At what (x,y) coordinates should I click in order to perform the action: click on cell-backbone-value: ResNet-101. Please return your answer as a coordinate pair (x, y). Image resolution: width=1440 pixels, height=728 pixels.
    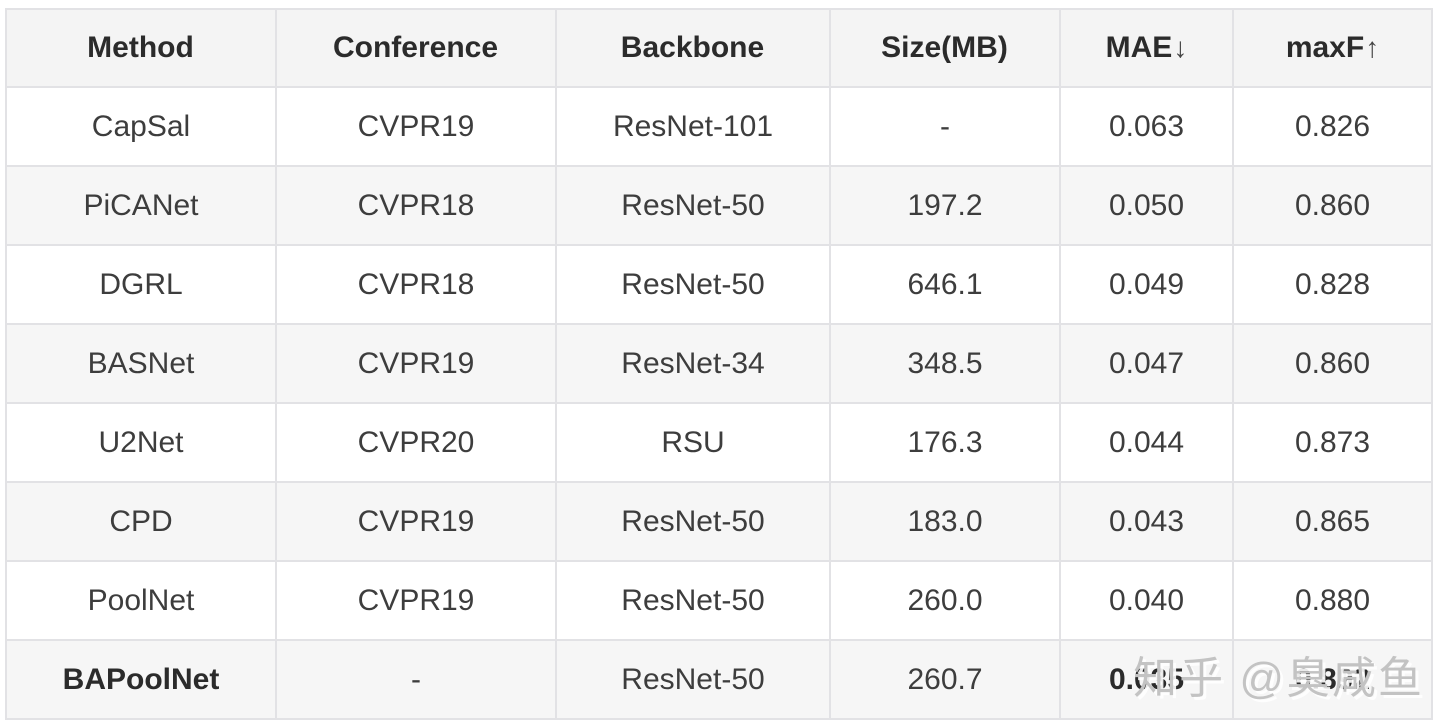
    Looking at the image, I should click on (693, 126).